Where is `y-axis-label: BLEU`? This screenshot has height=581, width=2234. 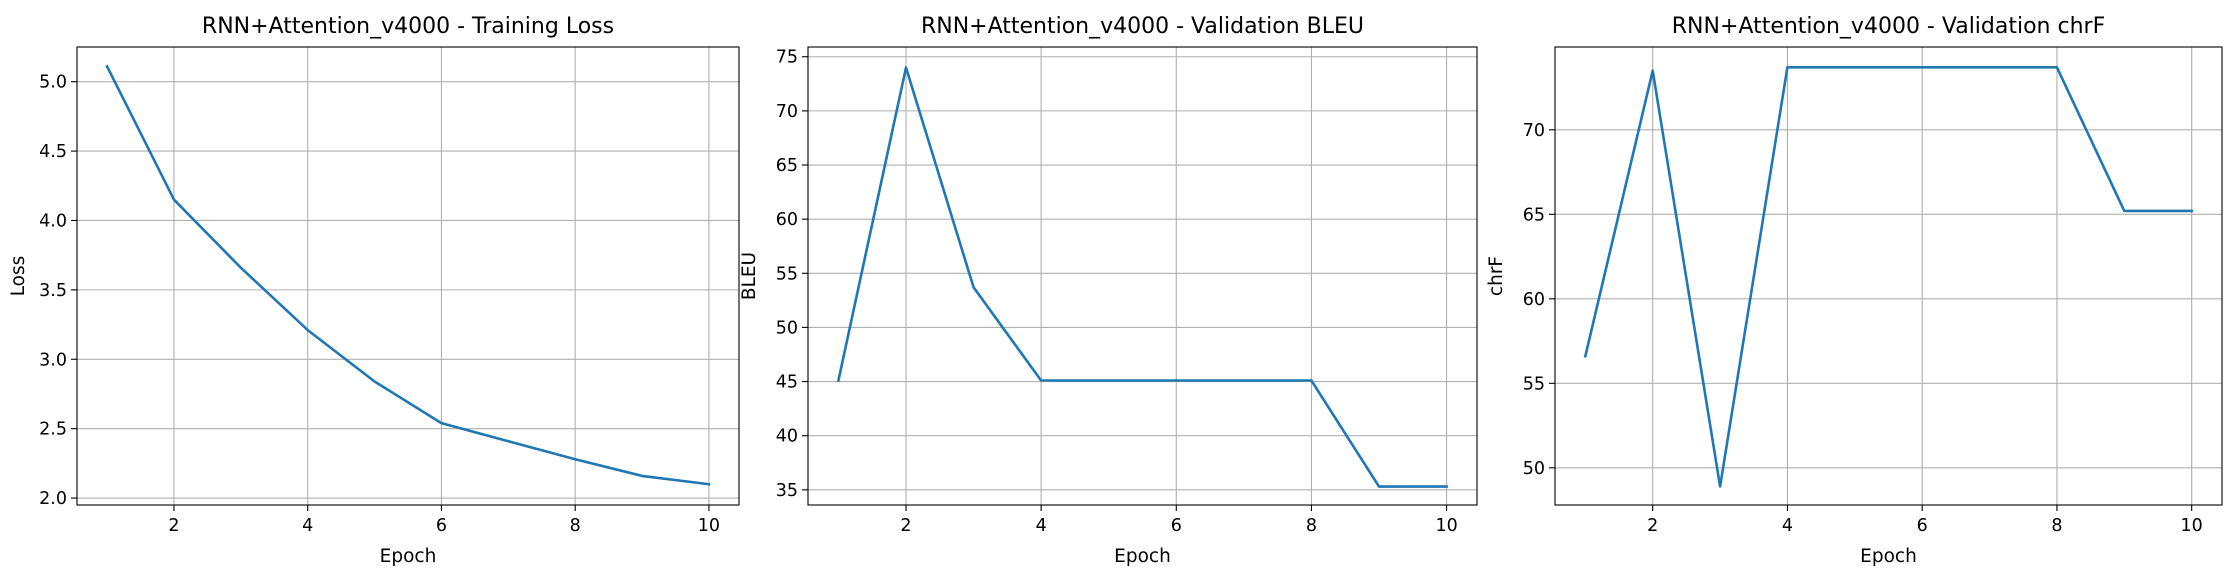 y-axis-label: BLEU is located at coordinates (749, 276).